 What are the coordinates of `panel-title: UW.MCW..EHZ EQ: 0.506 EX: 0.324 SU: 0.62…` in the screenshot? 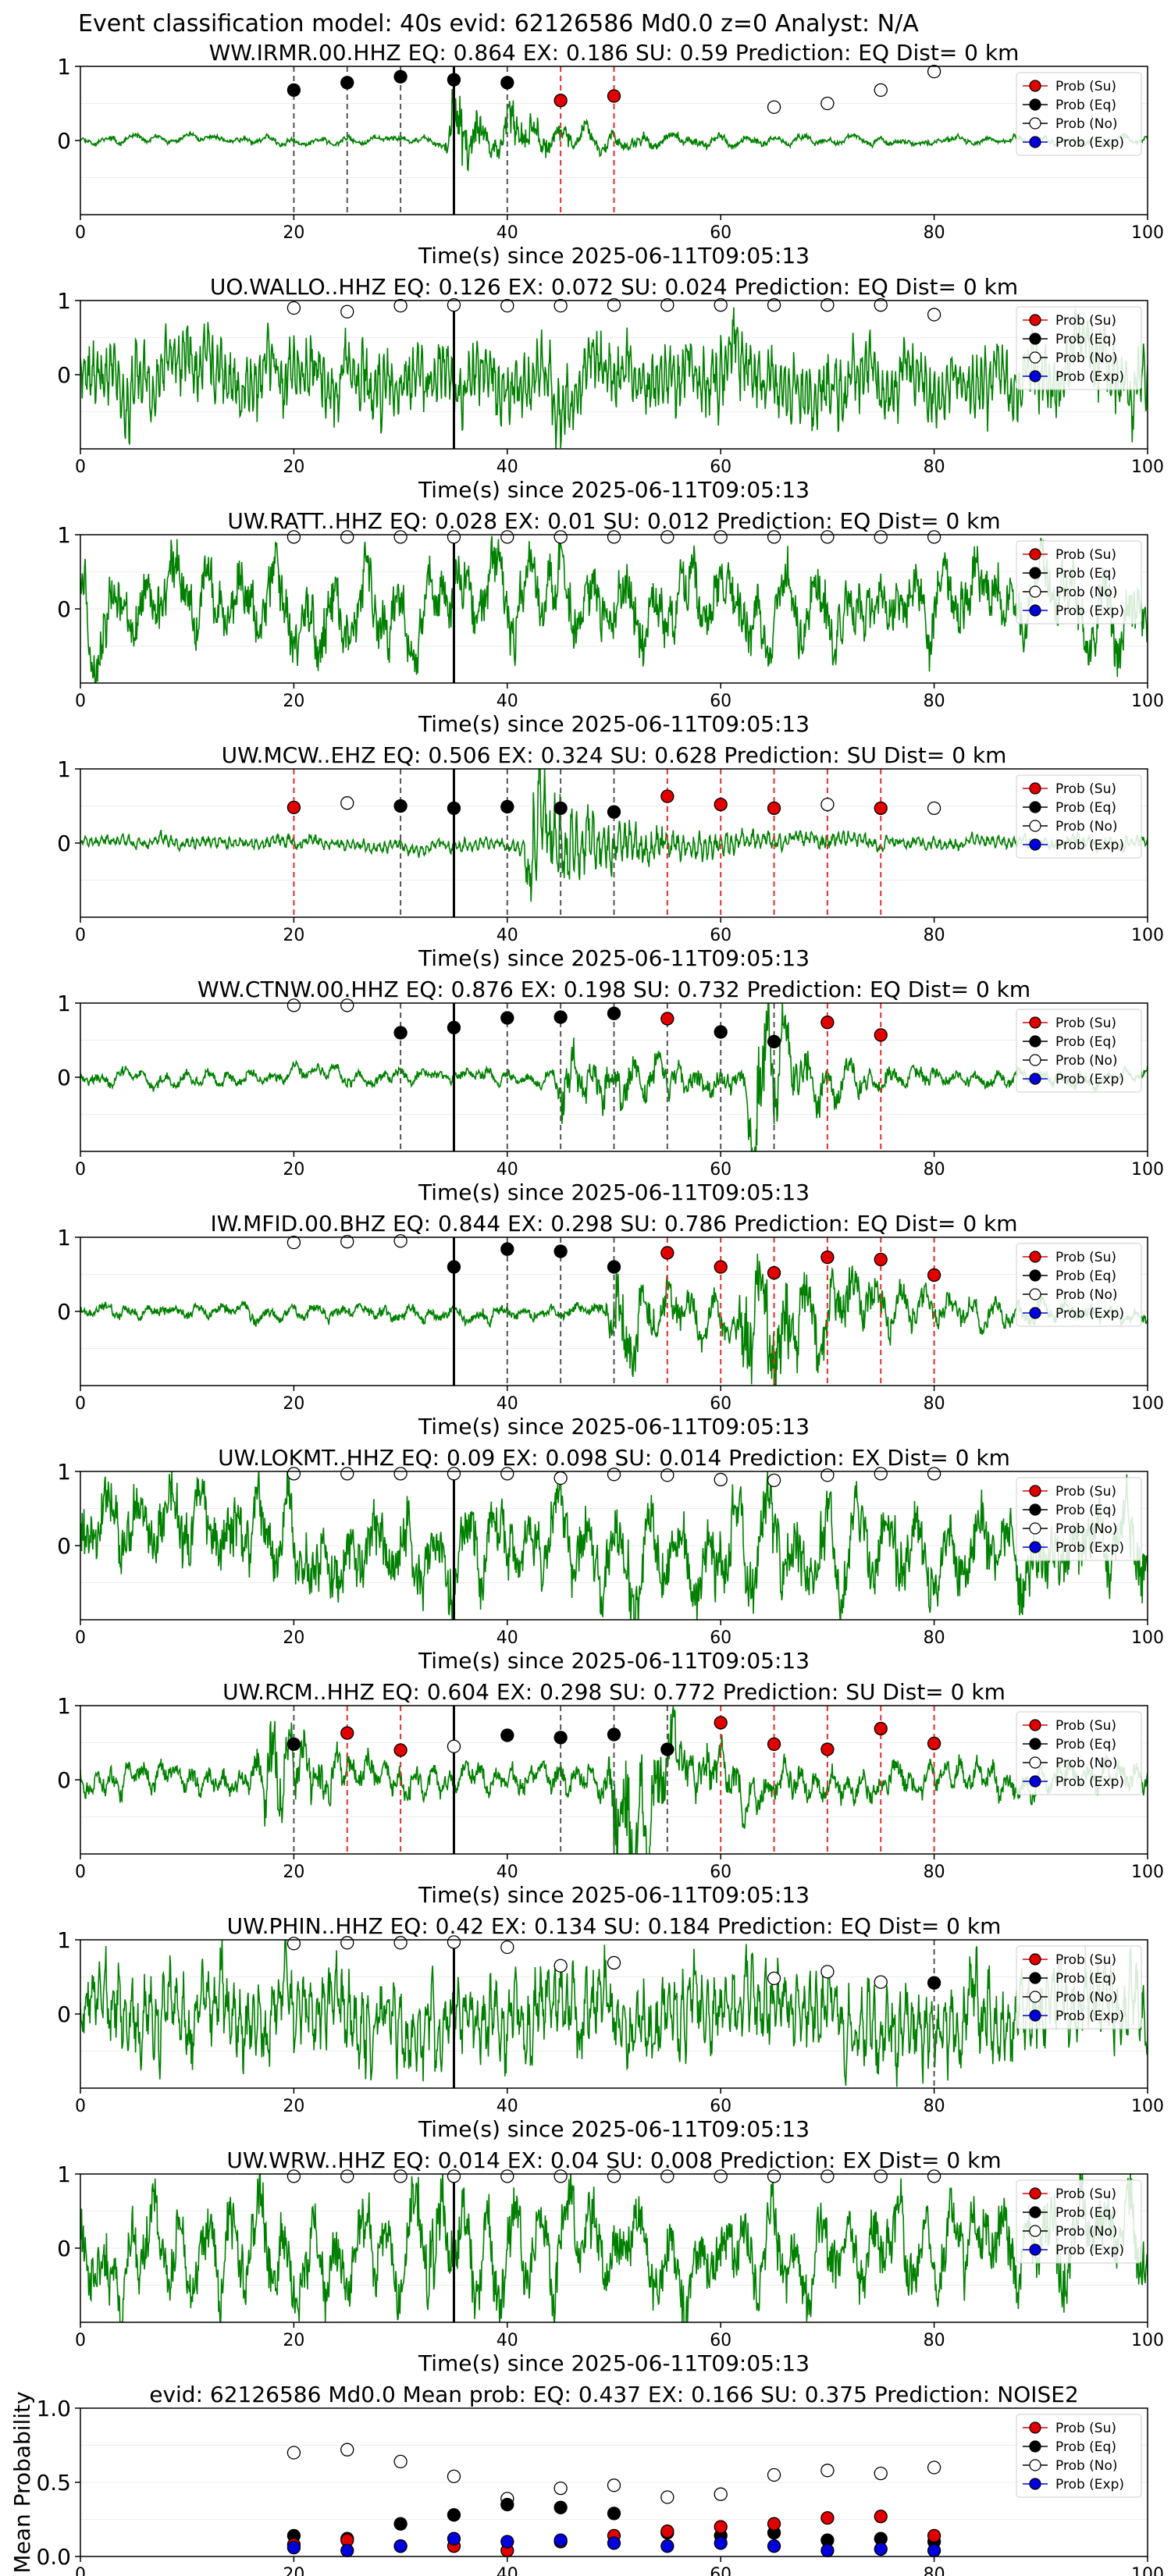 It's located at (614, 755).